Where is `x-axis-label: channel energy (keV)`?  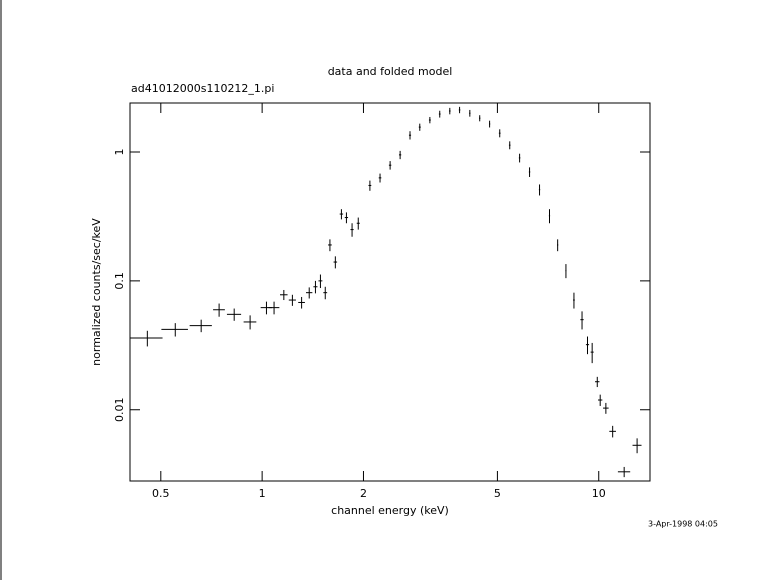 x-axis-label: channel energy (keV) is located at coordinates (390, 510).